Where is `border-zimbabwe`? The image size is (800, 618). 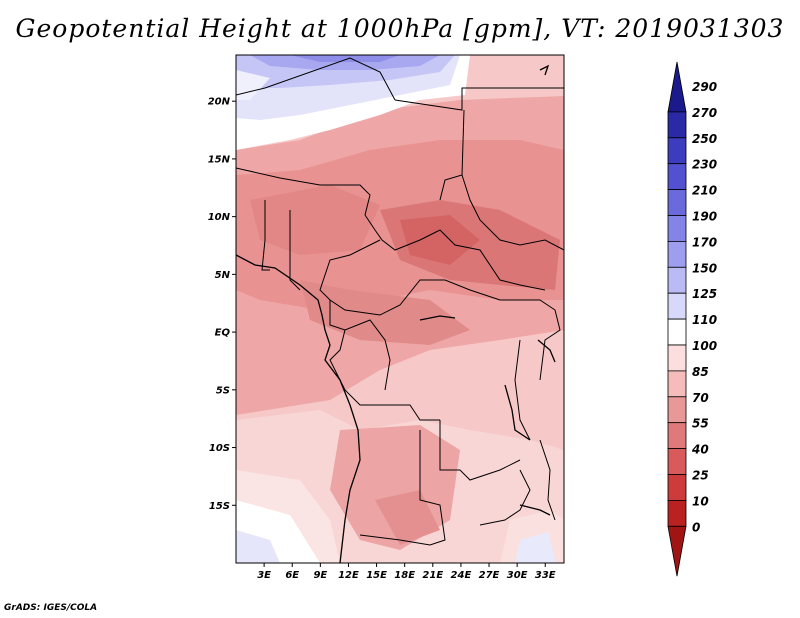 border-zimbabwe is located at coordinates (505, 497).